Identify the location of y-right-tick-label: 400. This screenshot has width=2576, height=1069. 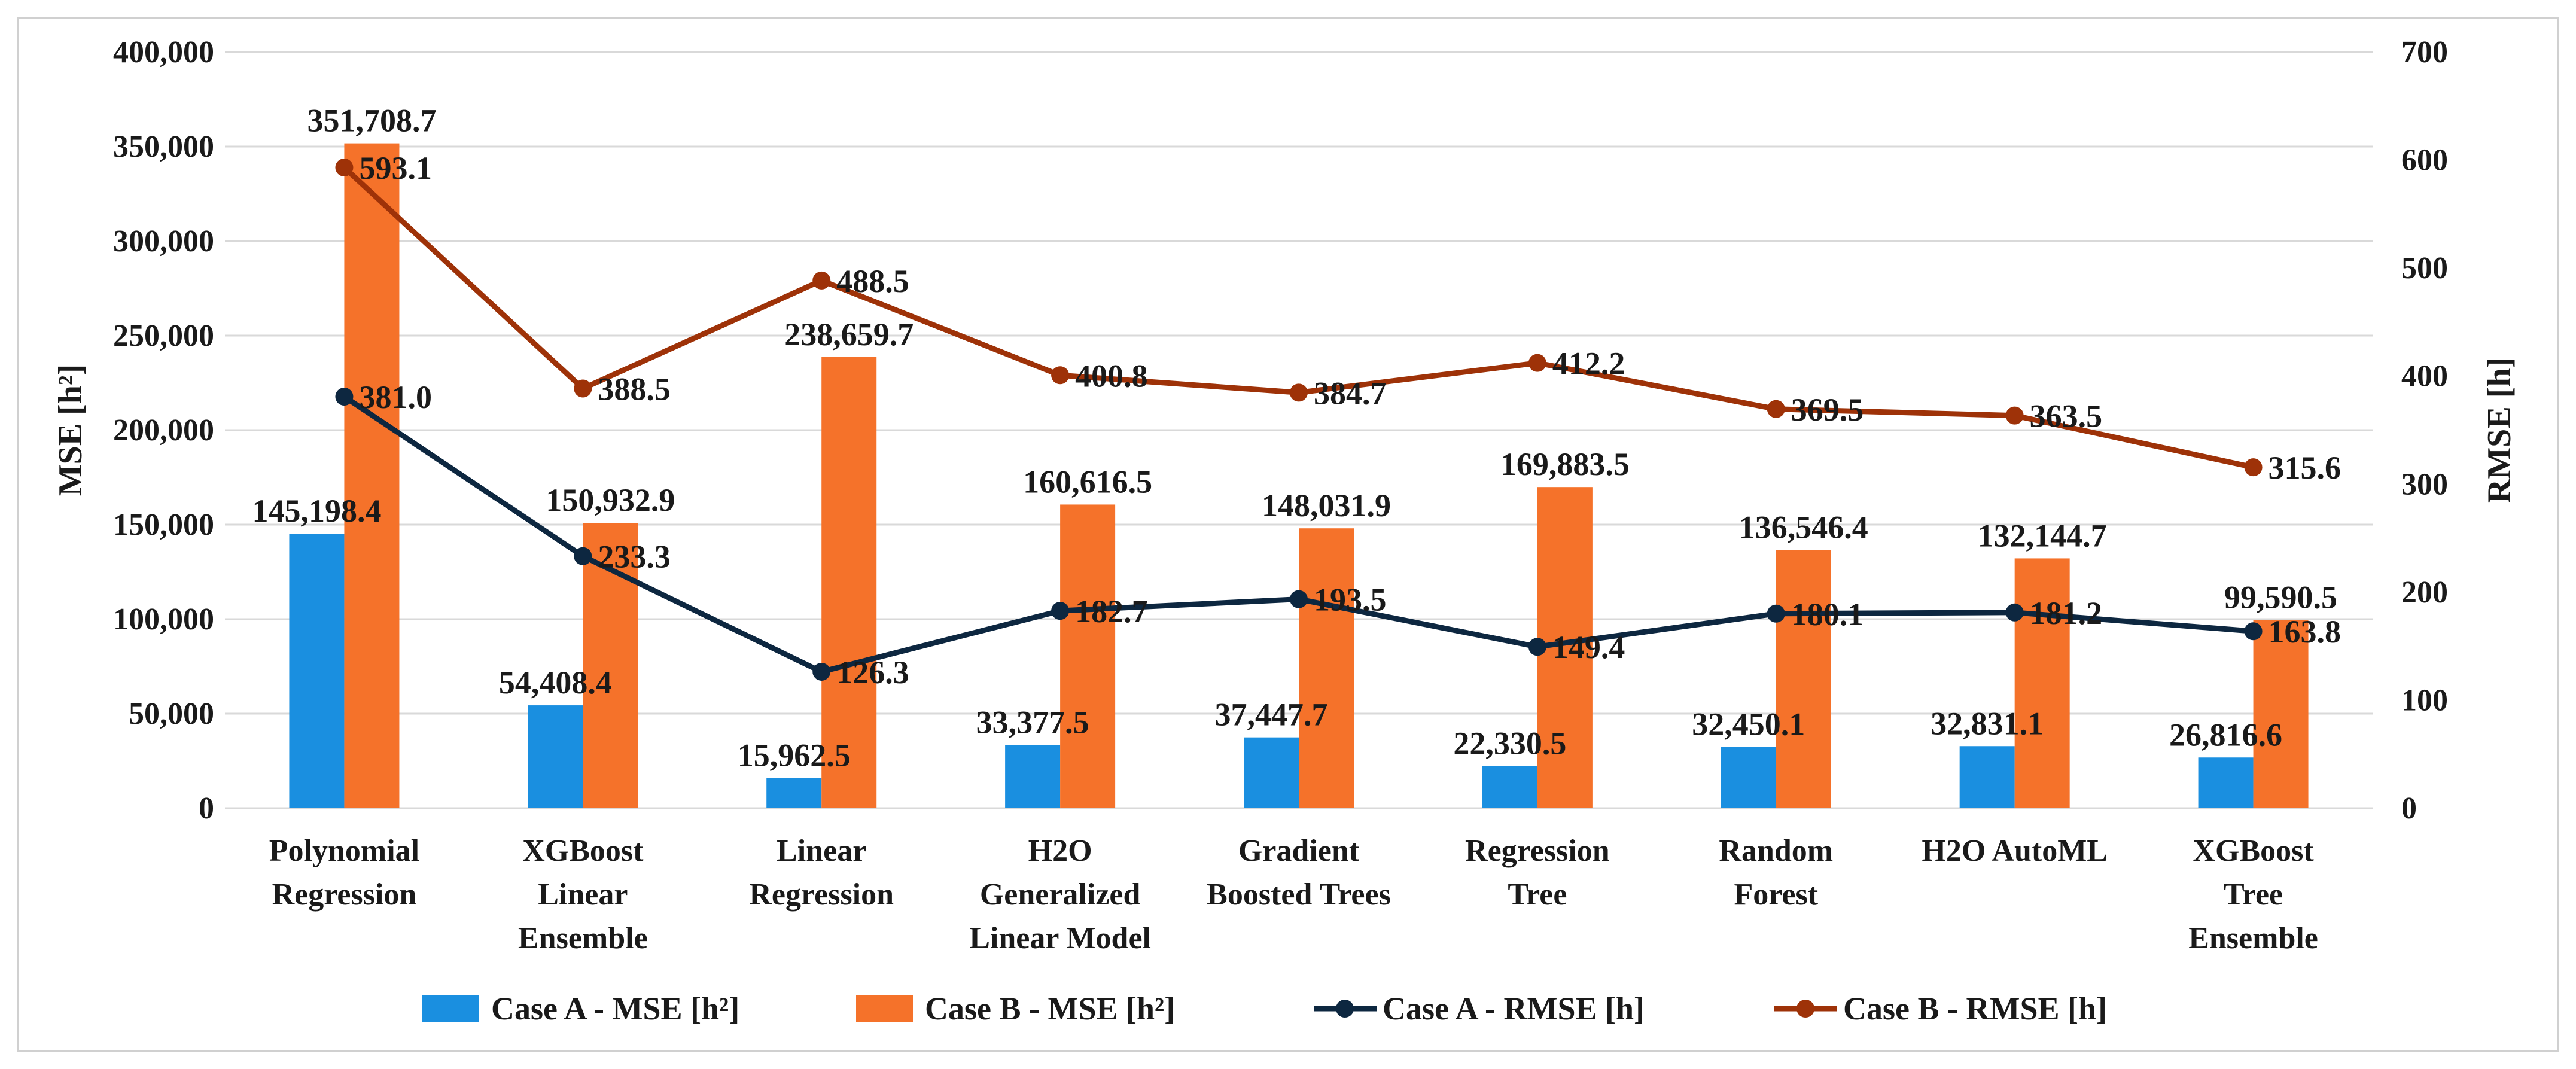
(2424, 377).